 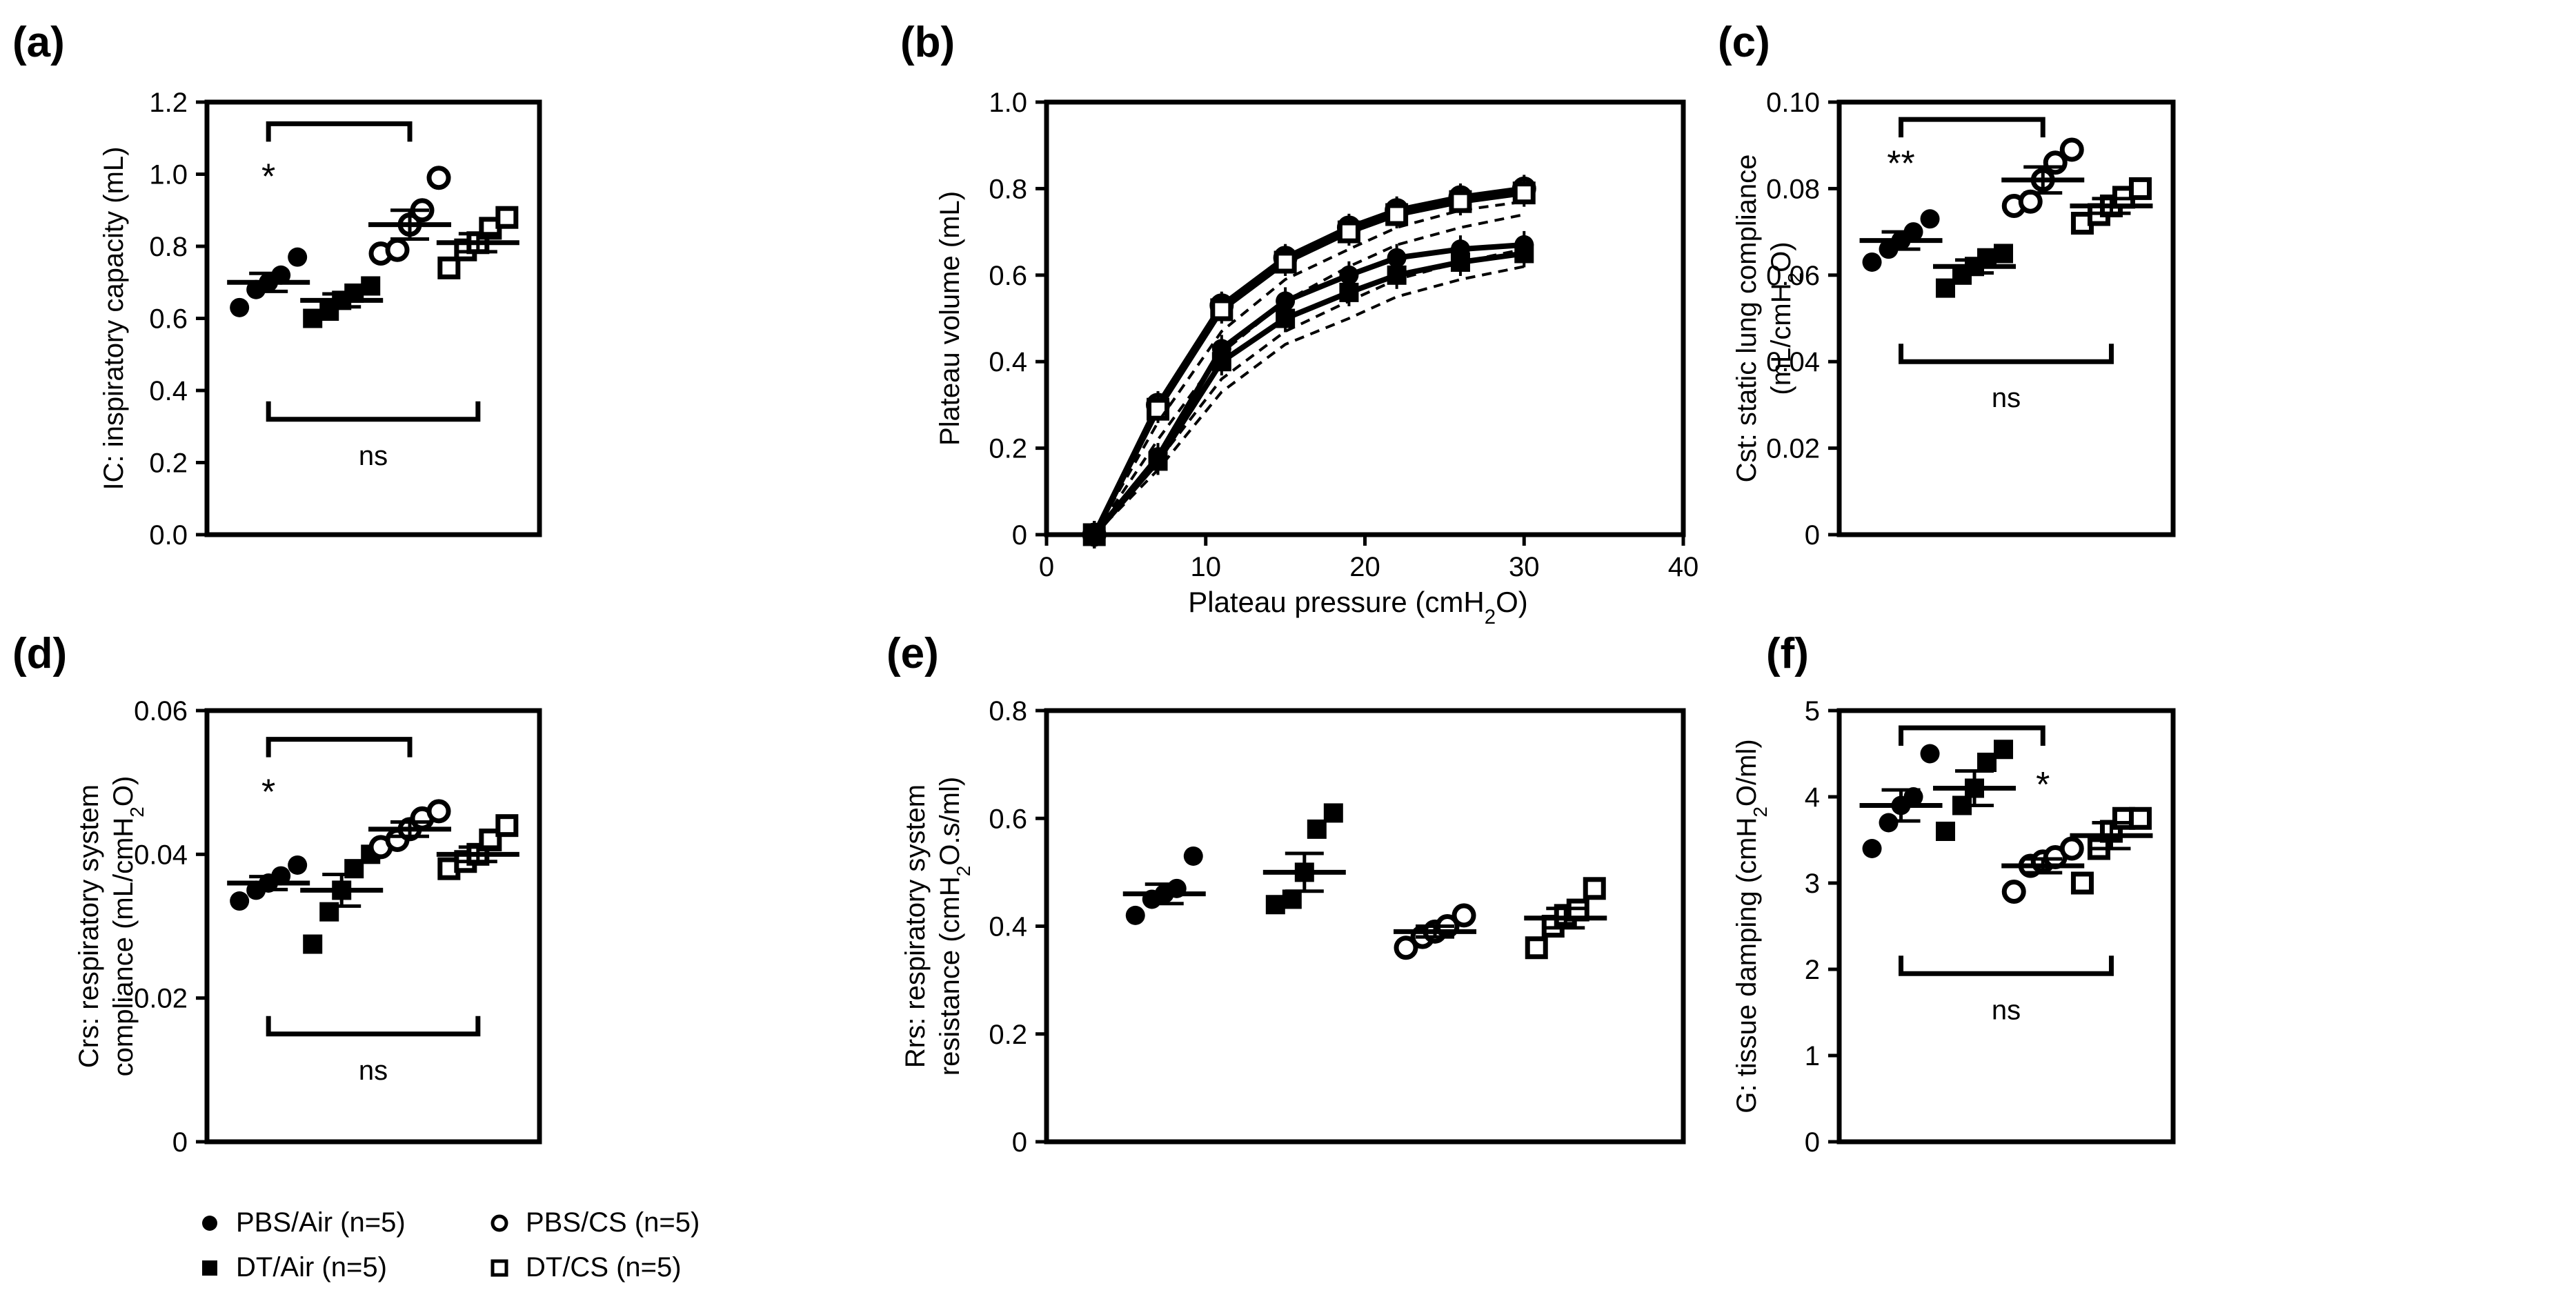 What do you see at coordinates (912, 654) in the screenshot?
I see `panel-label: (e)` at bounding box center [912, 654].